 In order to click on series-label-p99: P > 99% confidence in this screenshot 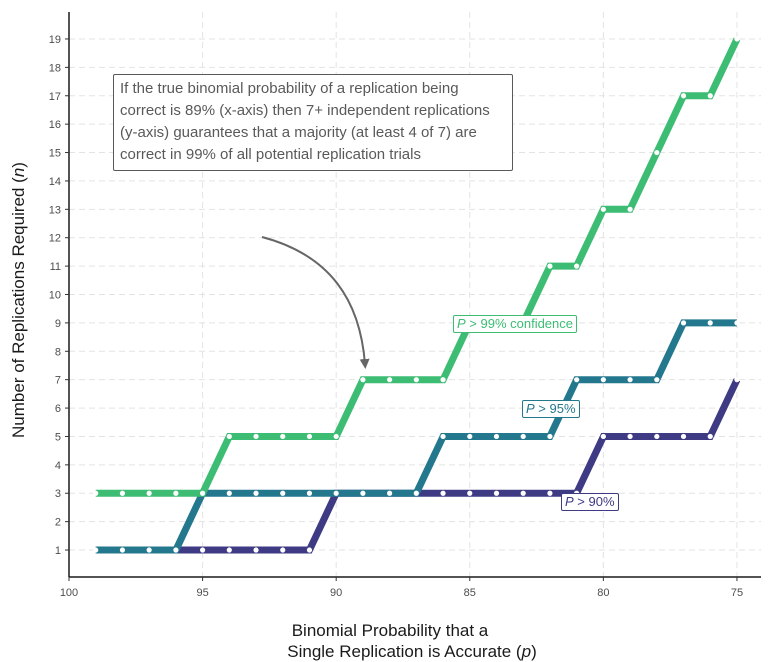, I will do `click(515, 324)`.